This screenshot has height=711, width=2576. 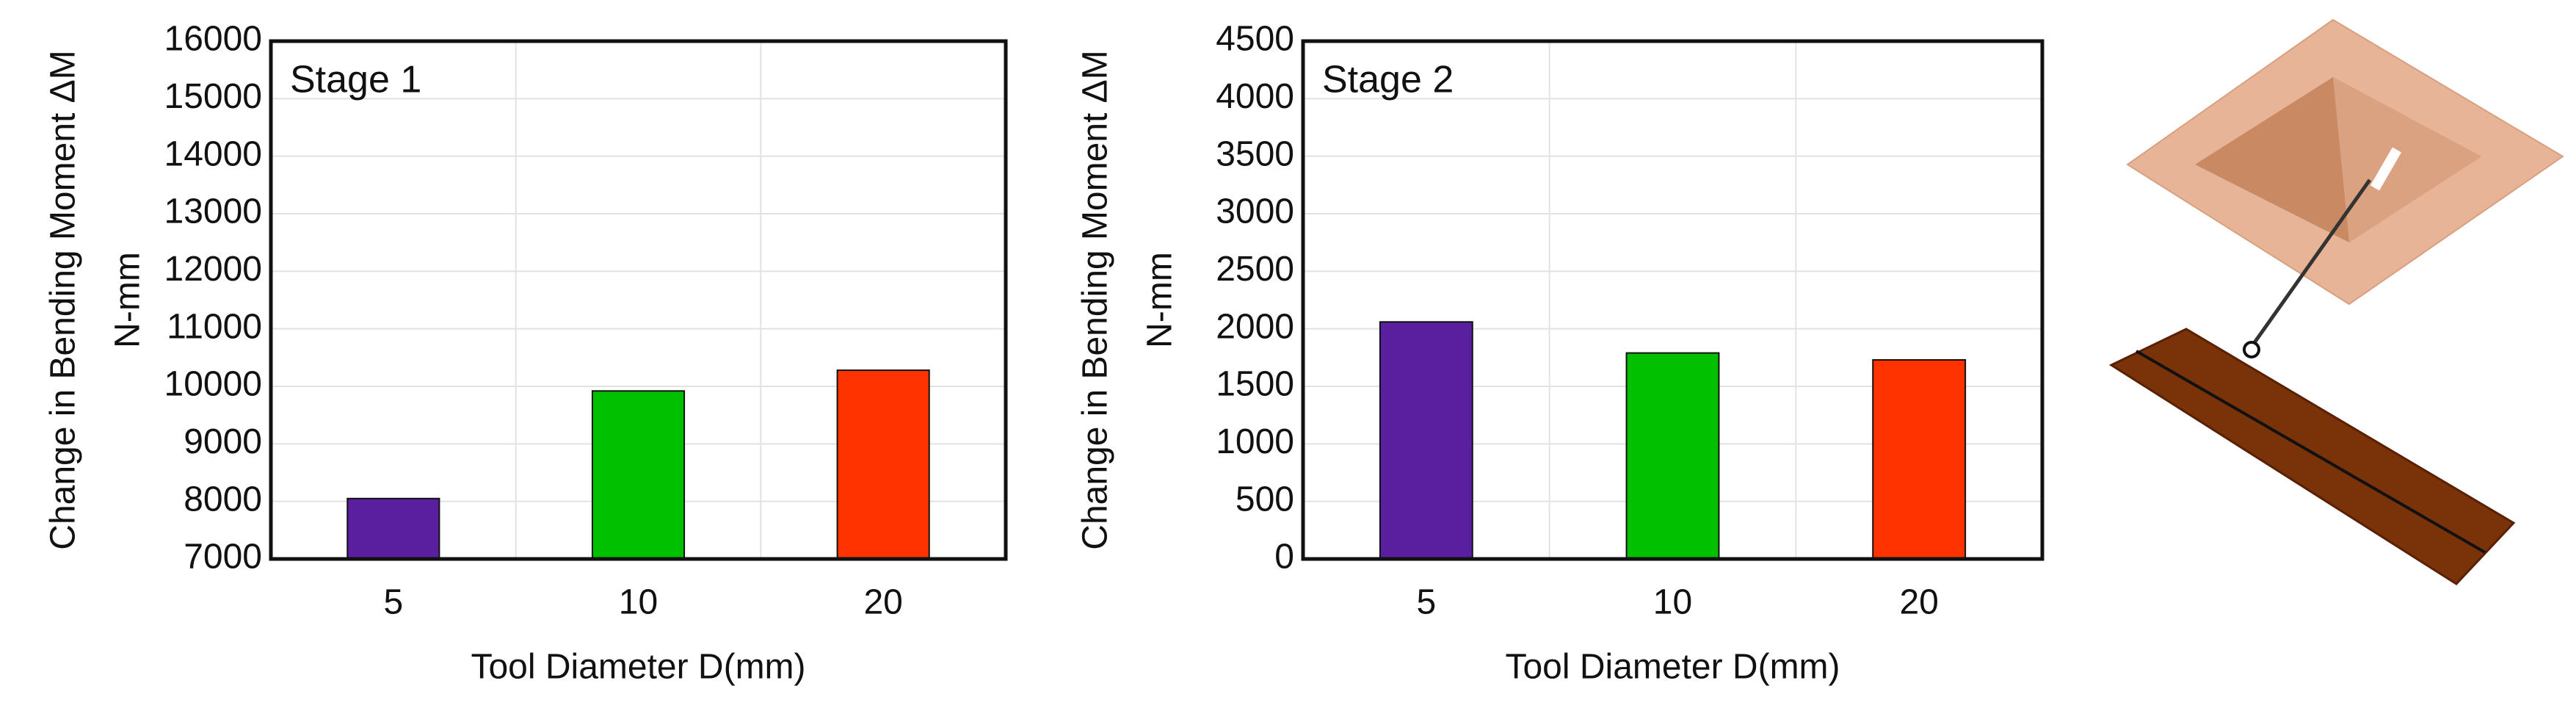 What do you see at coordinates (213, 39) in the screenshot?
I see `y-tick-label: 16000` at bounding box center [213, 39].